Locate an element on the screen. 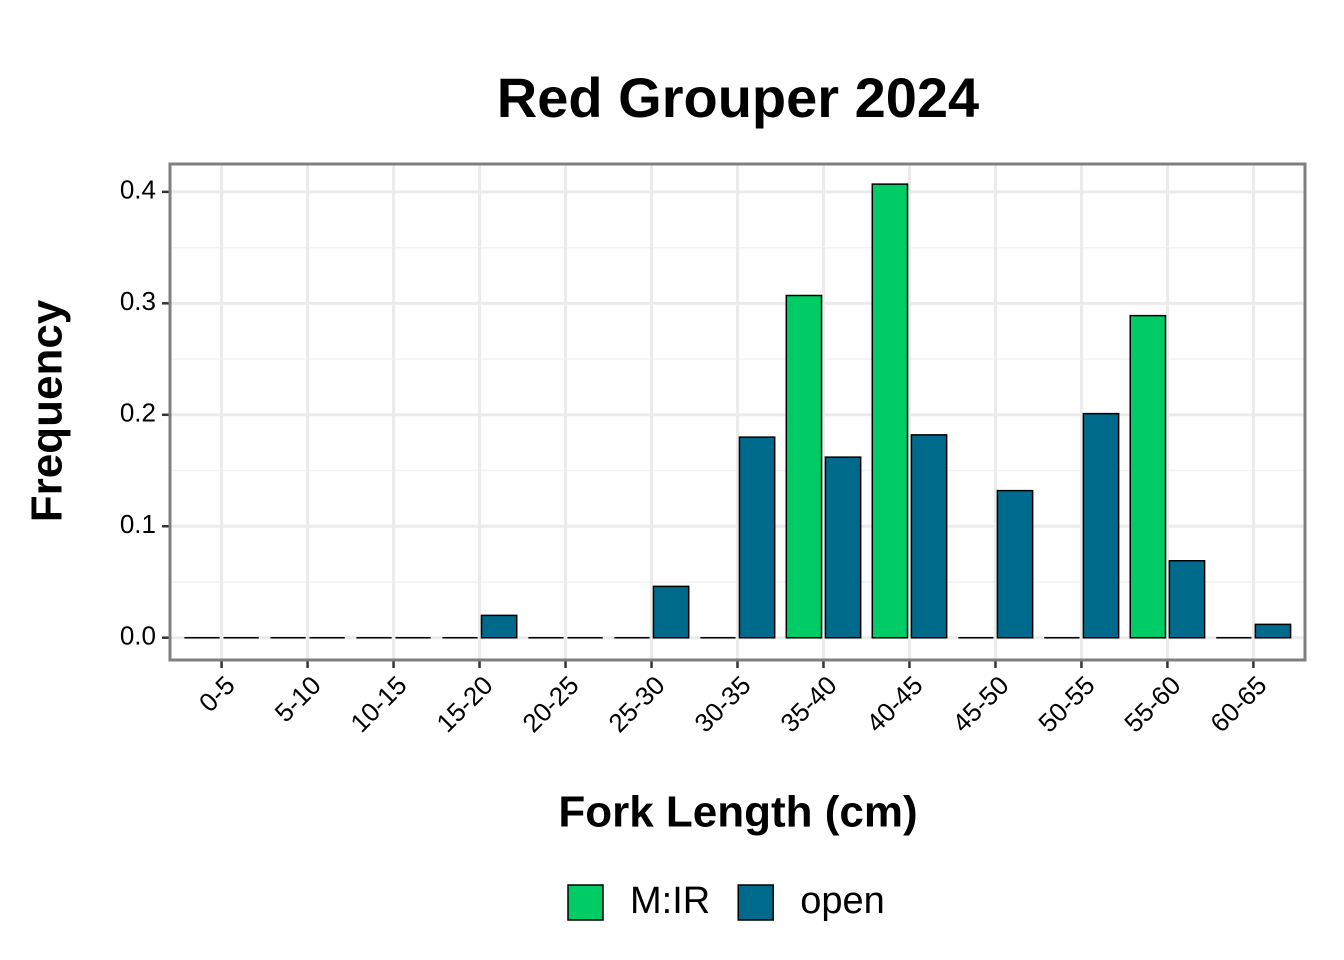  x-axis-title: Fork Length (cm) is located at coordinates (737, 812).